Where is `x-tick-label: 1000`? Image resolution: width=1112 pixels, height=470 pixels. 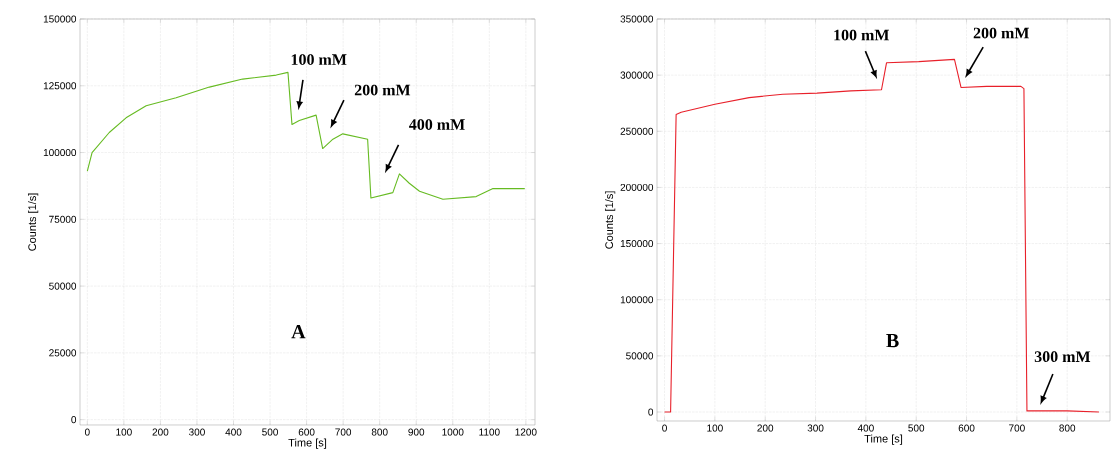 x-tick-label: 1000 is located at coordinates (453, 432).